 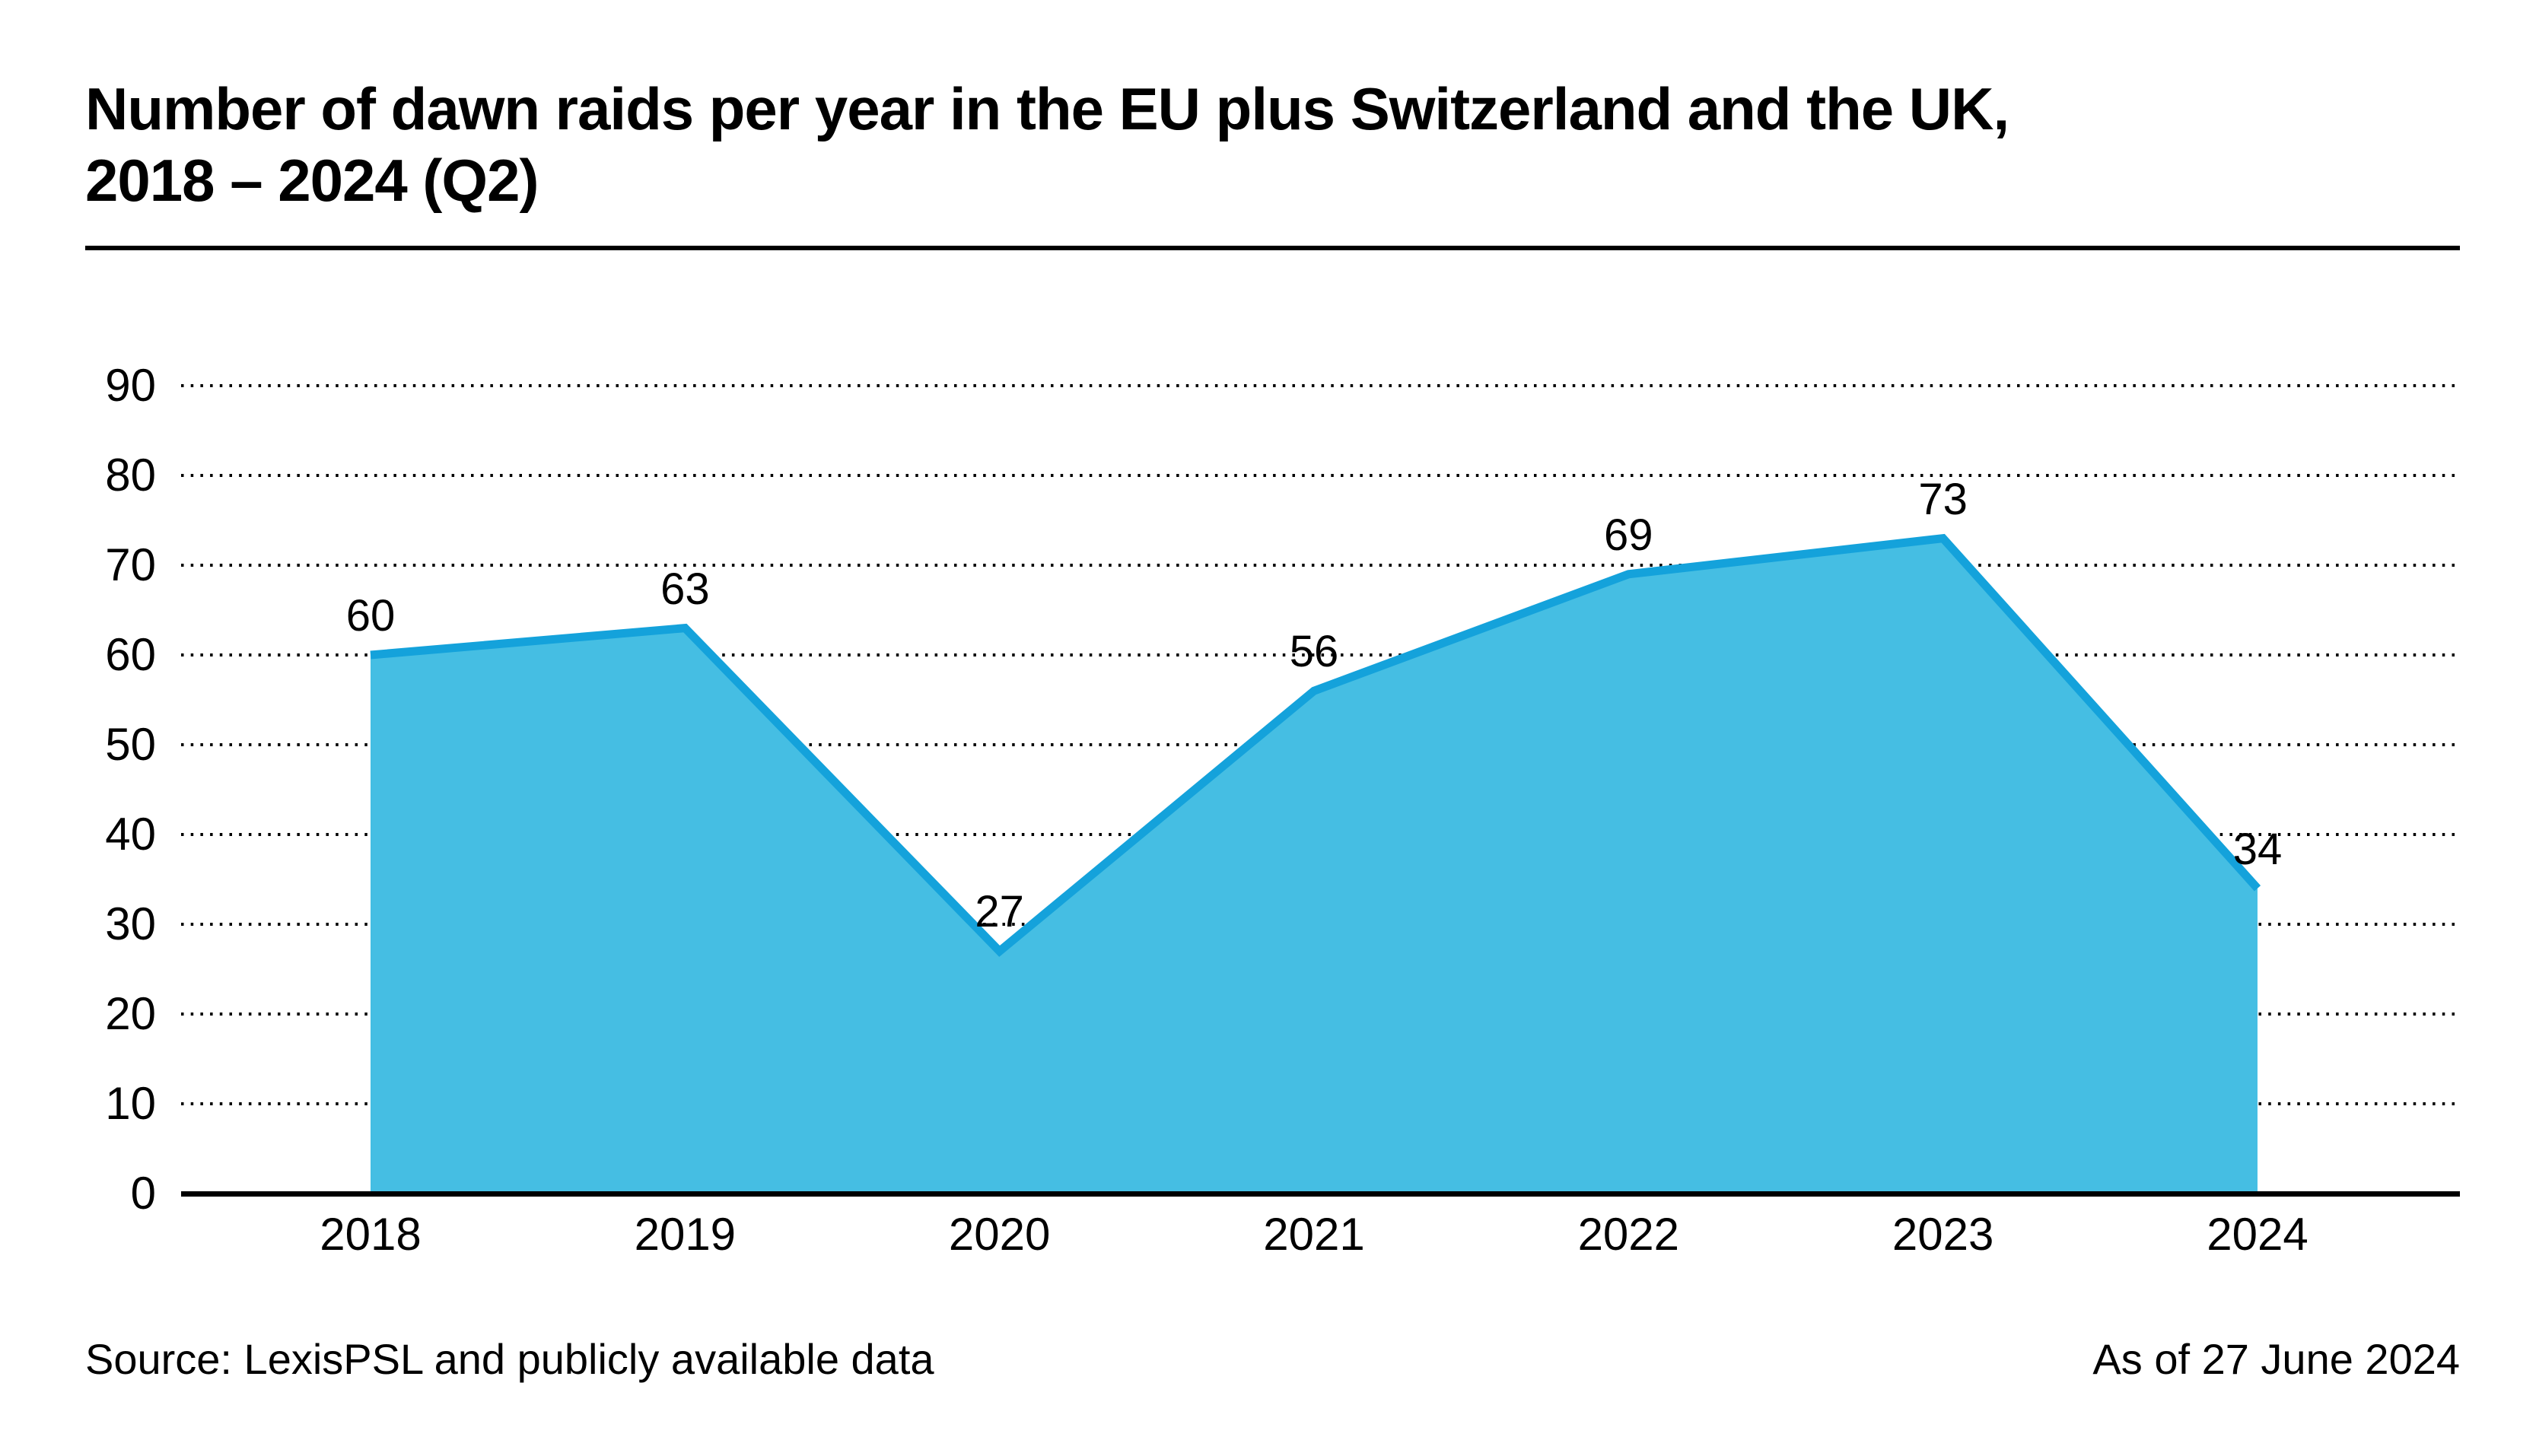 What do you see at coordinates (685, 589) in the screenshot?
I see `data-label-2019: 63` at bounding box center [685, 589].